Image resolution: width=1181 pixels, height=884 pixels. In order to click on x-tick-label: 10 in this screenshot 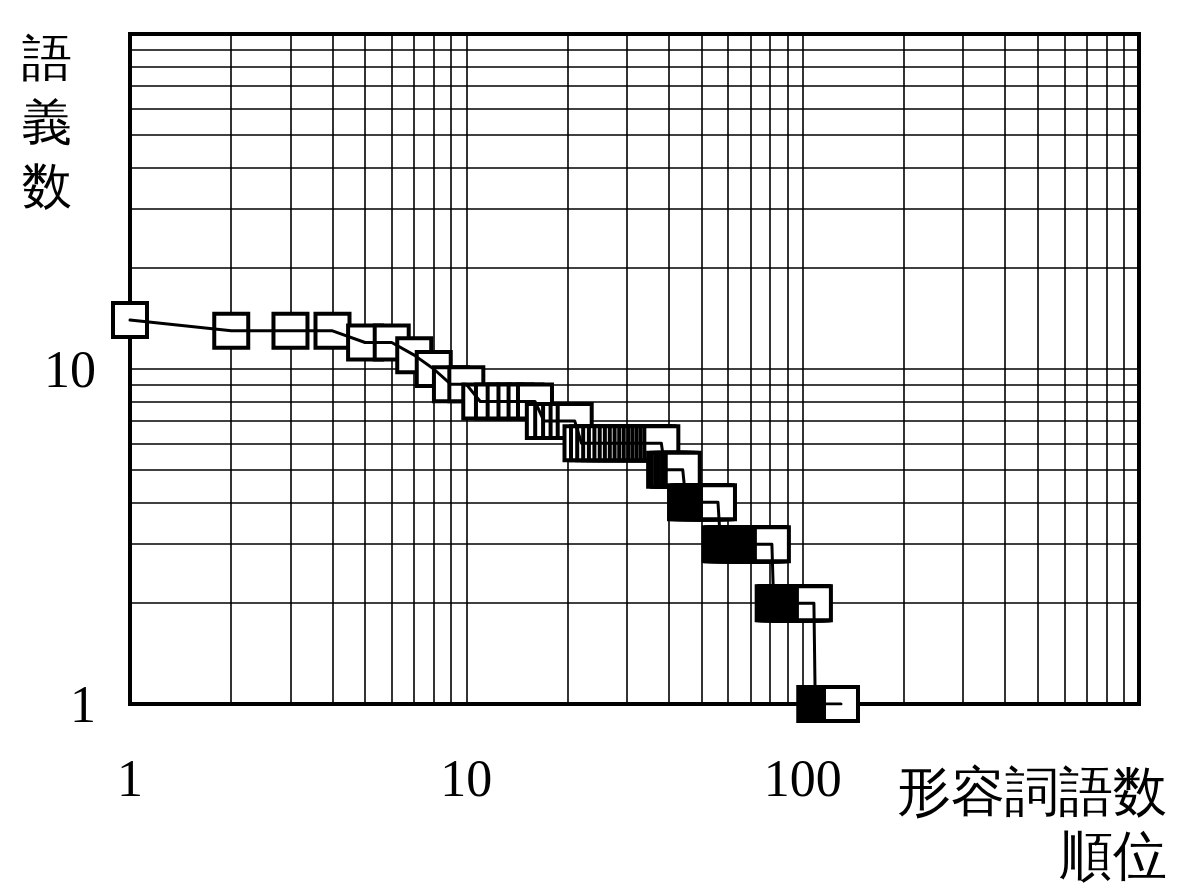, I will do `click(466, 778)`.